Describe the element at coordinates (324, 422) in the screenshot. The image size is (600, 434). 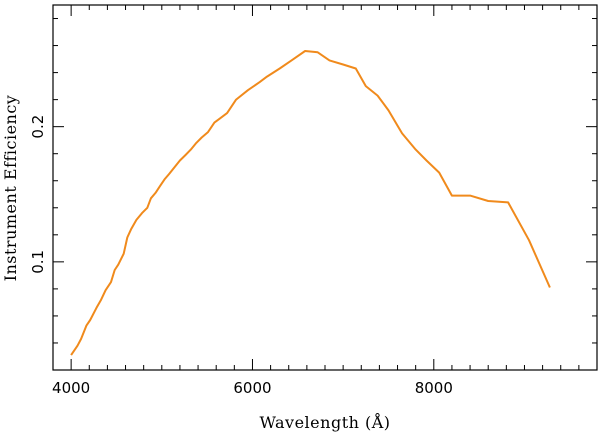
I see `x-axis-label: Wavelength (Å)` at that location.